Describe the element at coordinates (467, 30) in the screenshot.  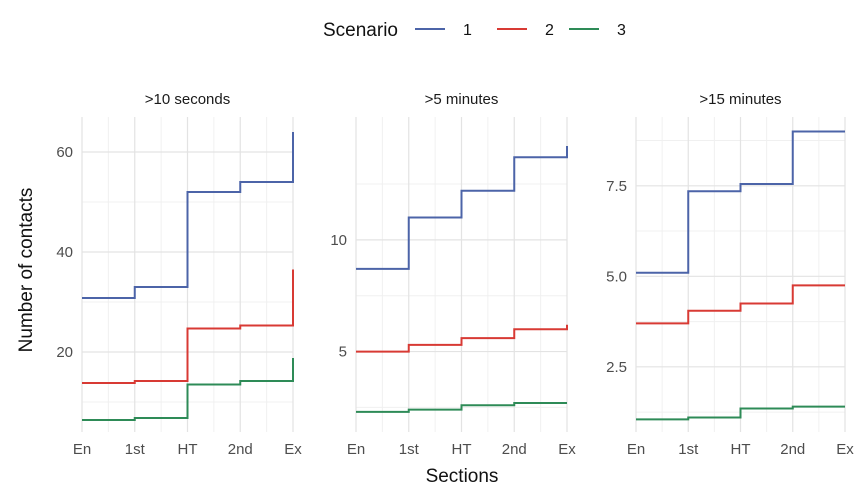
I see `legend-label-1: 1` at that location.